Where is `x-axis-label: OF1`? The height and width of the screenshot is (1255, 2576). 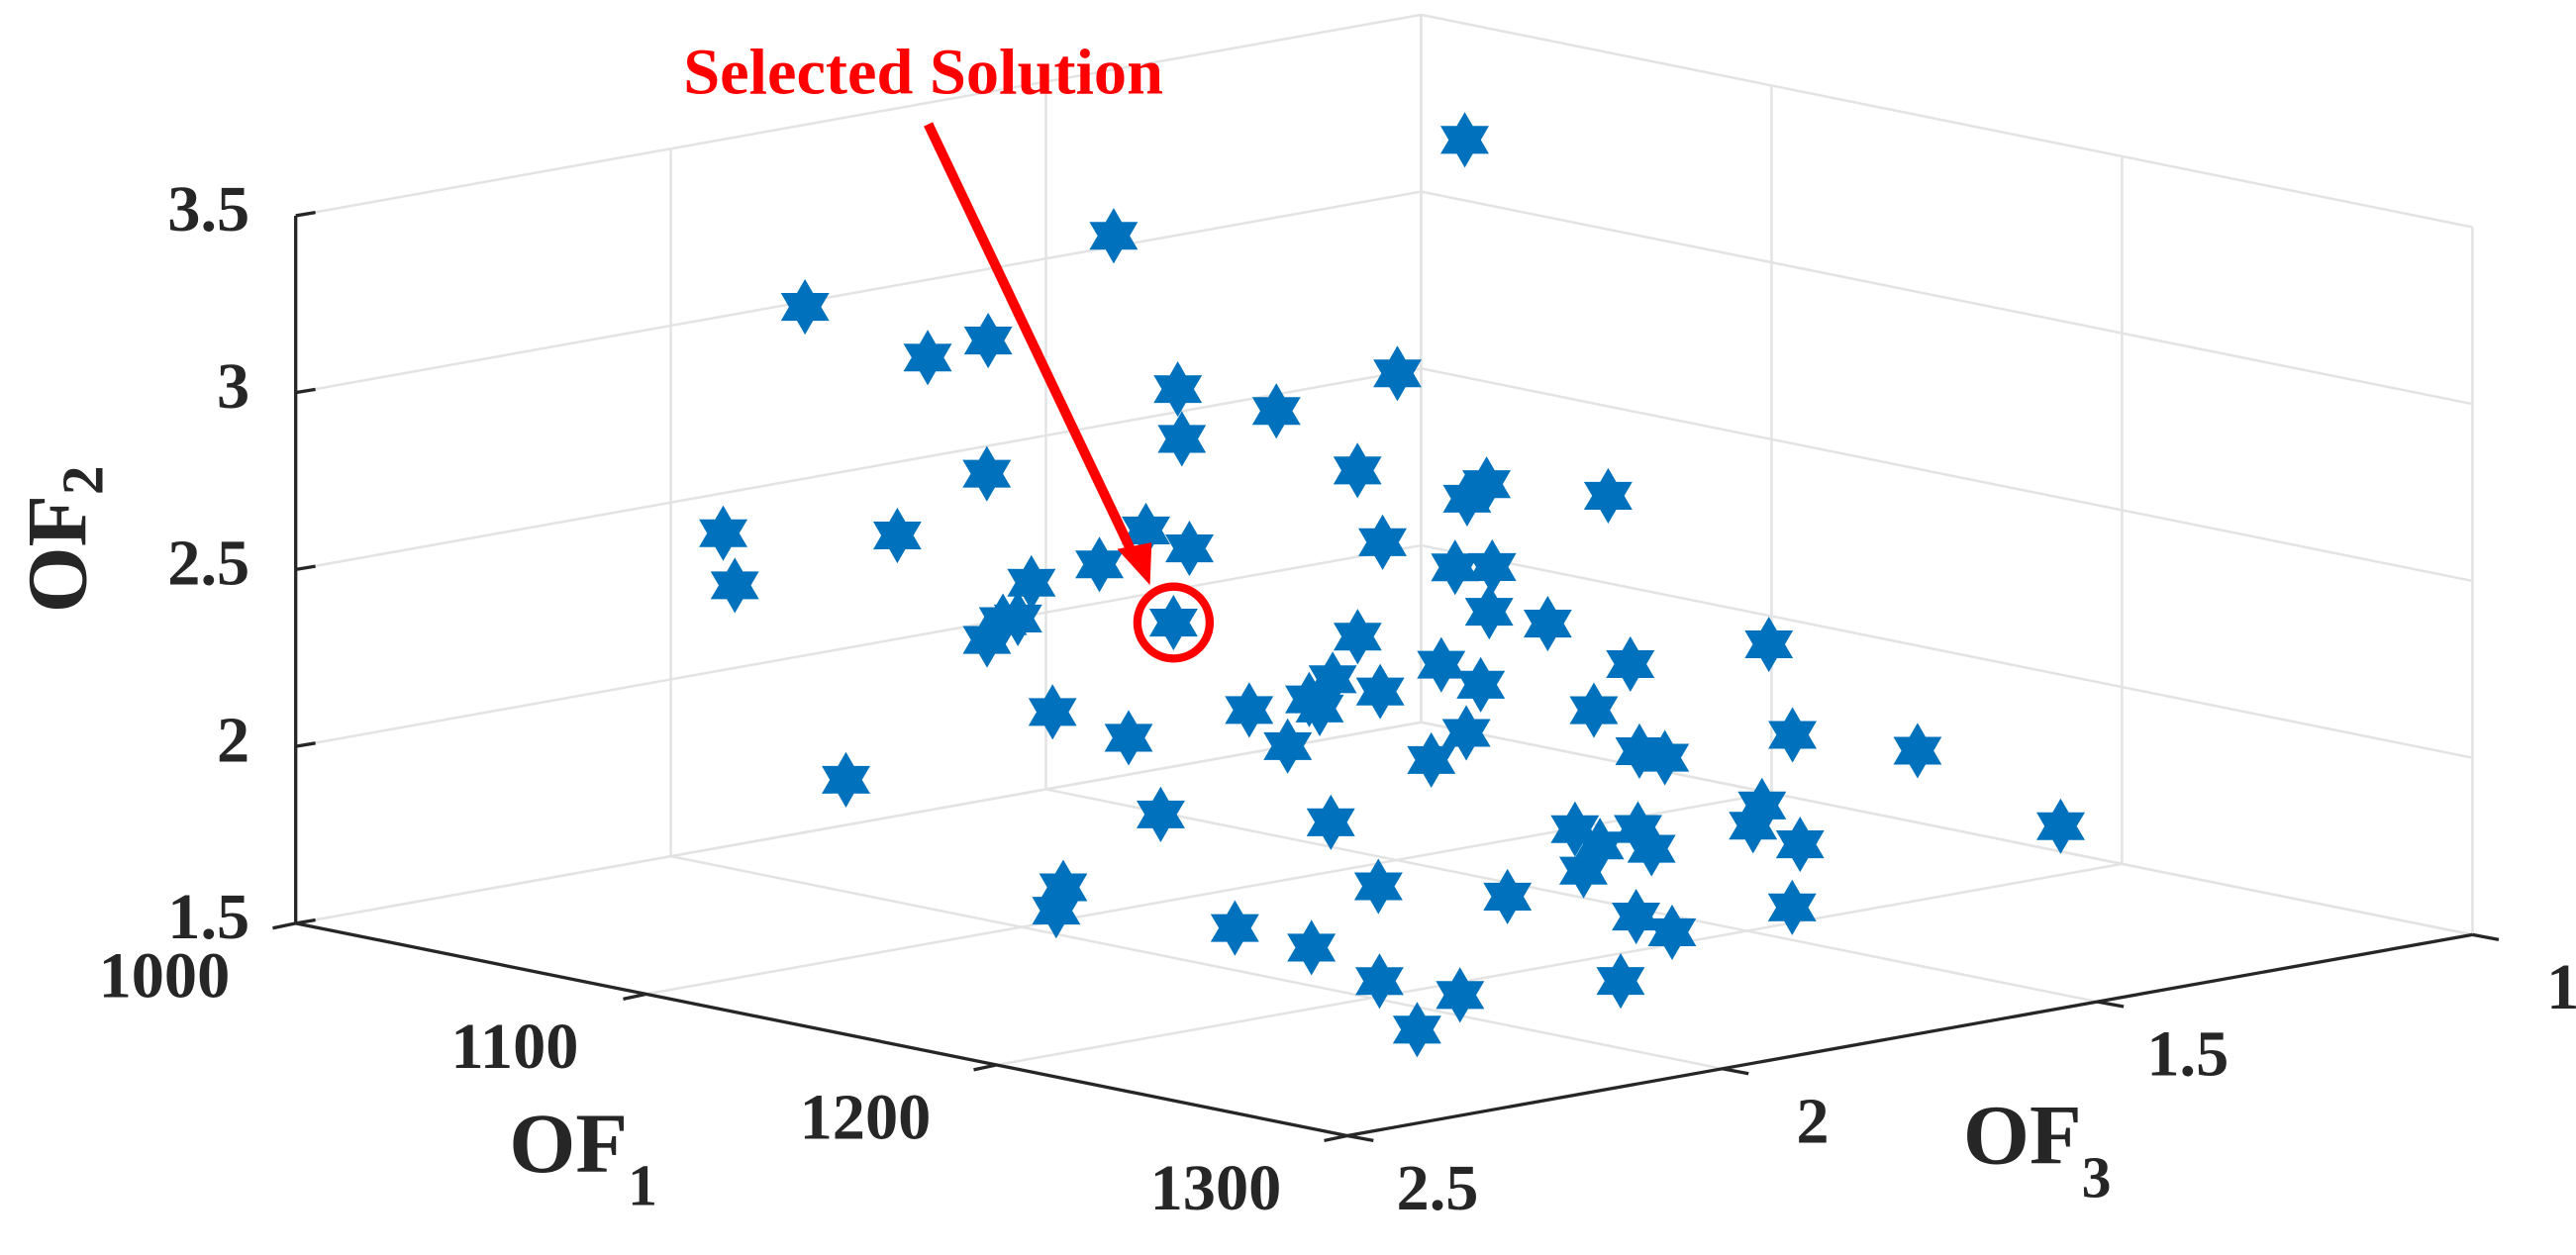 x-axis-label: OF1 is located at coordinates (583, 1156).